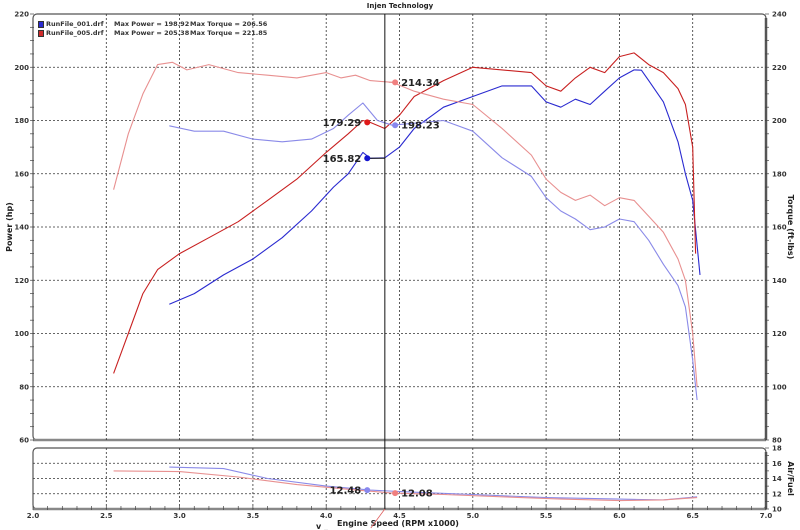 The image size is (800, 530). Describe the element at coordinates (342, 159) in the screenshot. I see `power-001-label: 165.82` at that location.